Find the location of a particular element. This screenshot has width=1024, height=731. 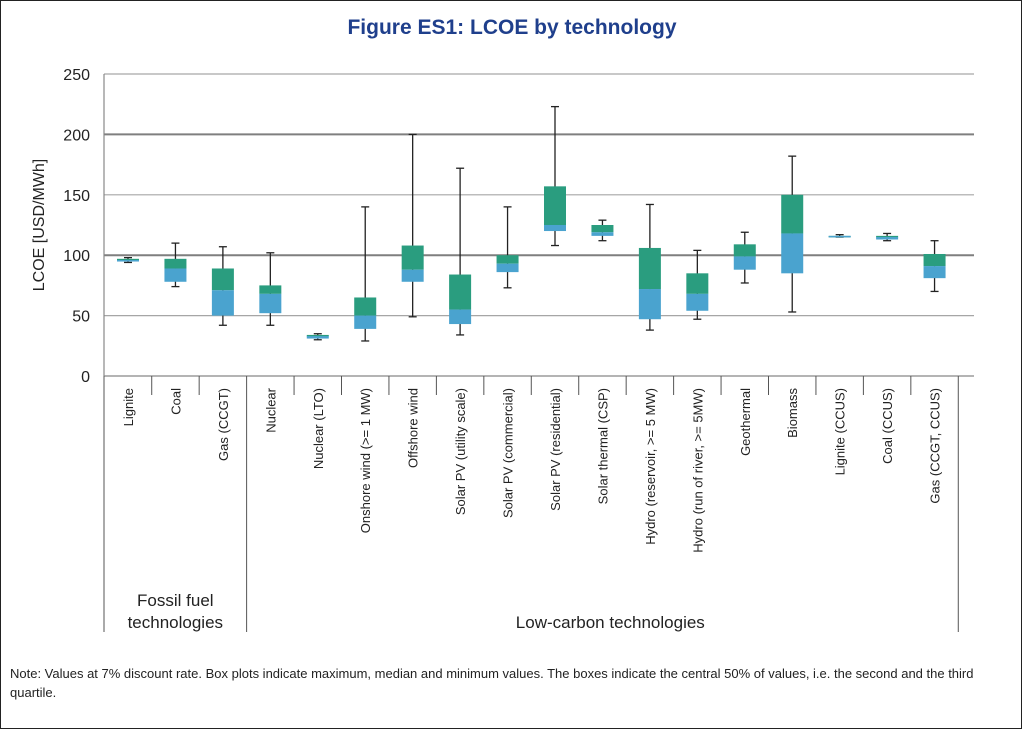

y-tick-label: 50 is located at coordinates (81, 317).